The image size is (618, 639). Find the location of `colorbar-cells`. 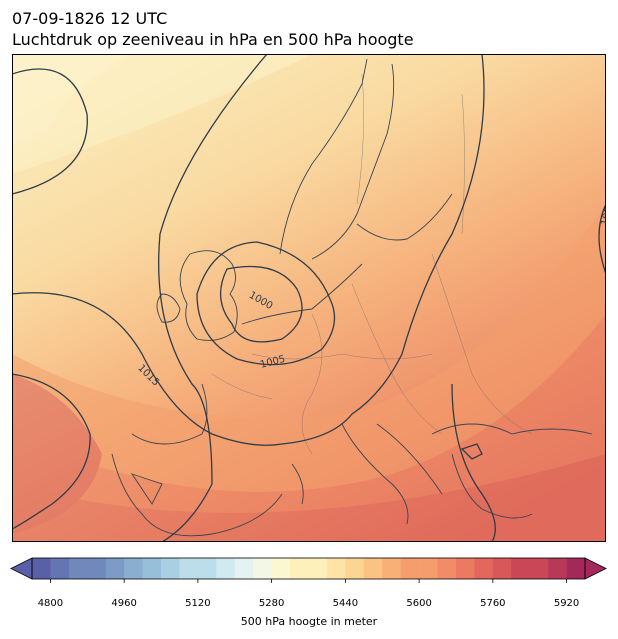

colorbar-cells is located at coordinates (309, 568).